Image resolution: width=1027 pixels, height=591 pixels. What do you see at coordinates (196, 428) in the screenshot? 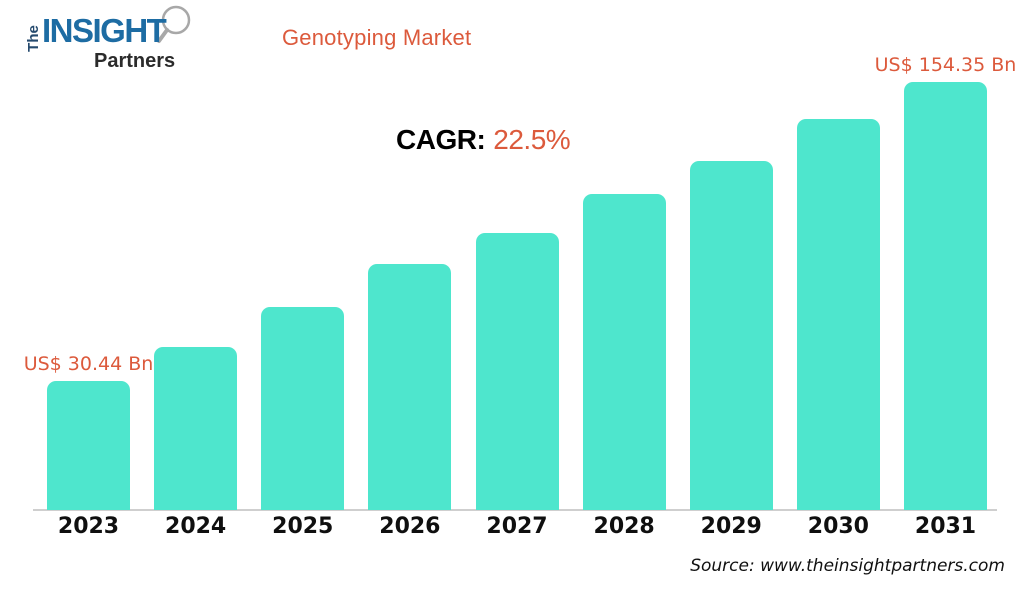
I see `bar-2024` at bounding box center [196, 428].